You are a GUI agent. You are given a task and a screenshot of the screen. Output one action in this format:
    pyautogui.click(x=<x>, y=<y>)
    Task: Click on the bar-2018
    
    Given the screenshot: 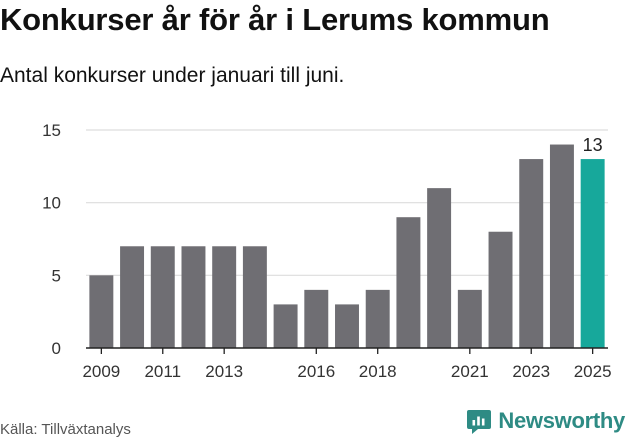 What is the action you would take?
    pyautogui.click(x=377, y=318)
    